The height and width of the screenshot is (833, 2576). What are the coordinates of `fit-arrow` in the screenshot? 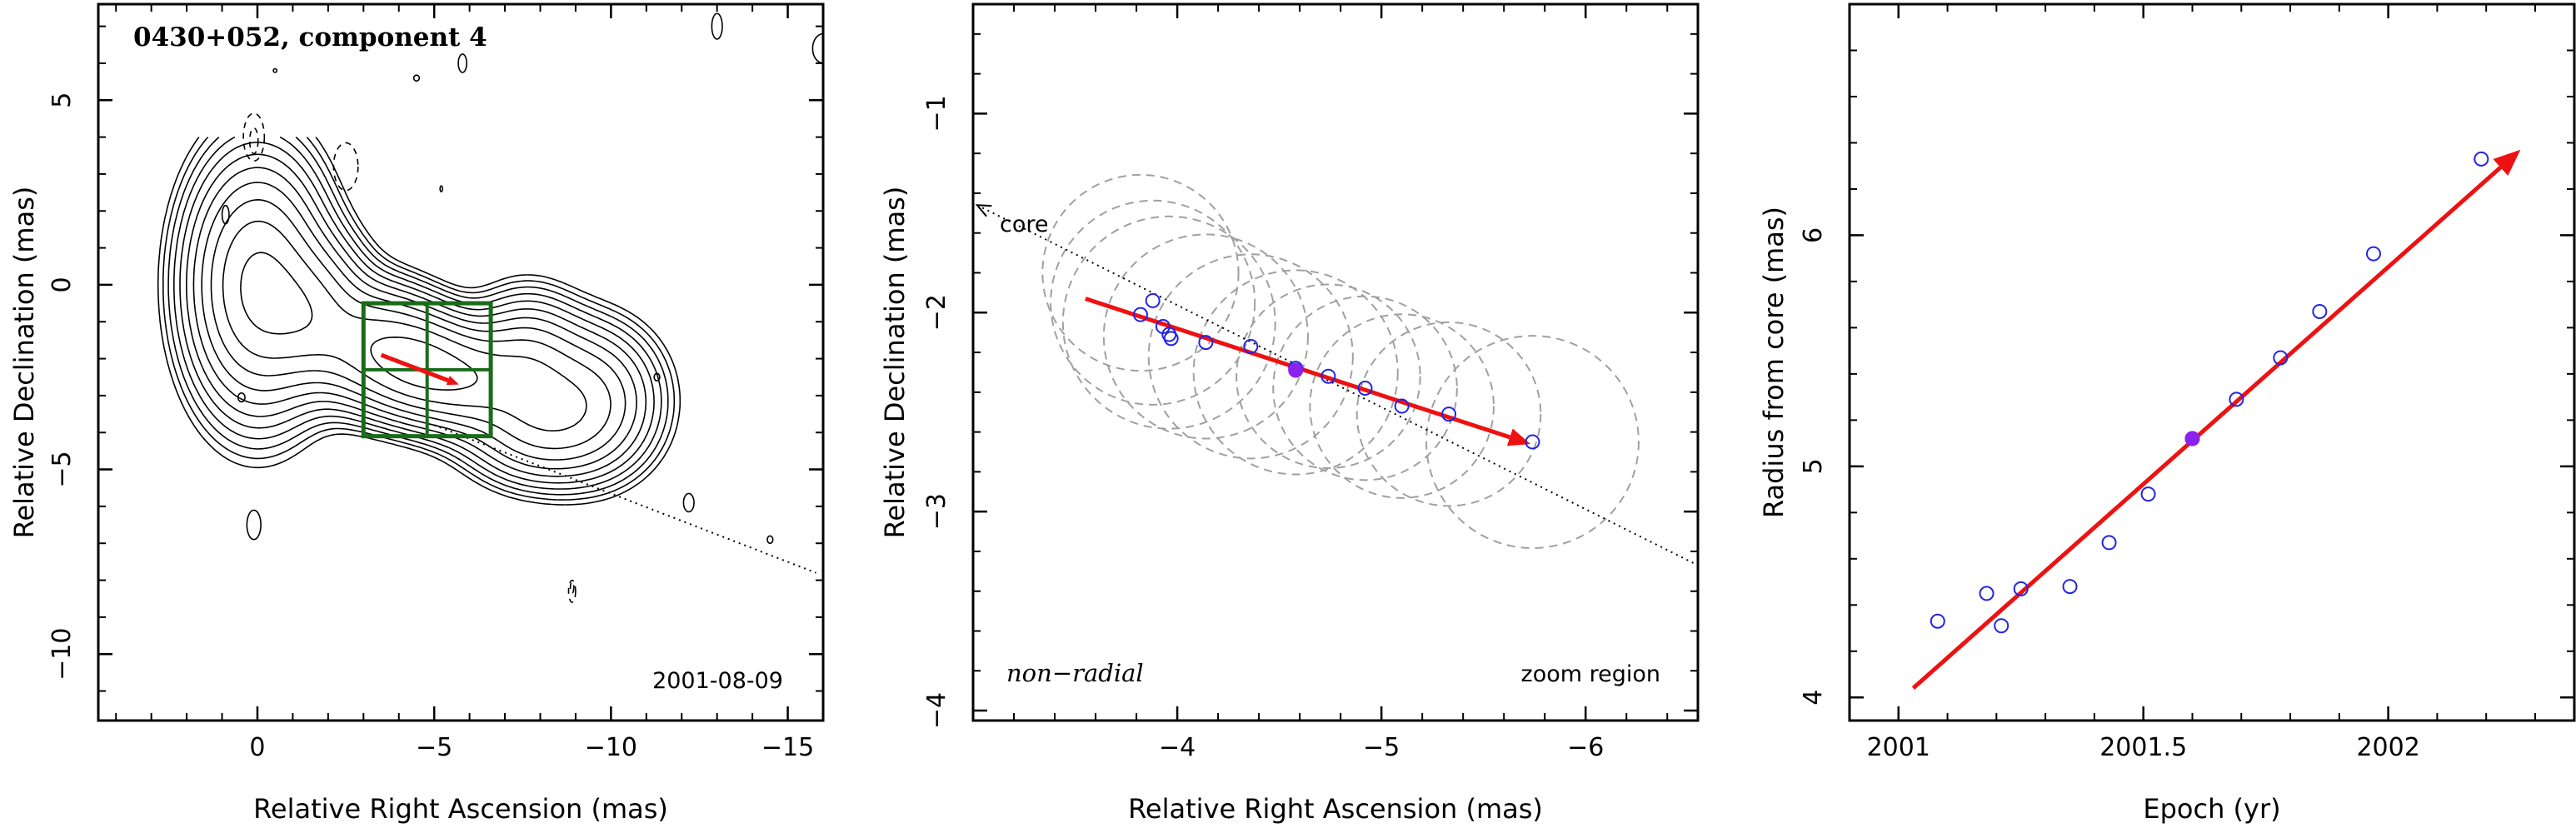 It's located at (2207, 428).